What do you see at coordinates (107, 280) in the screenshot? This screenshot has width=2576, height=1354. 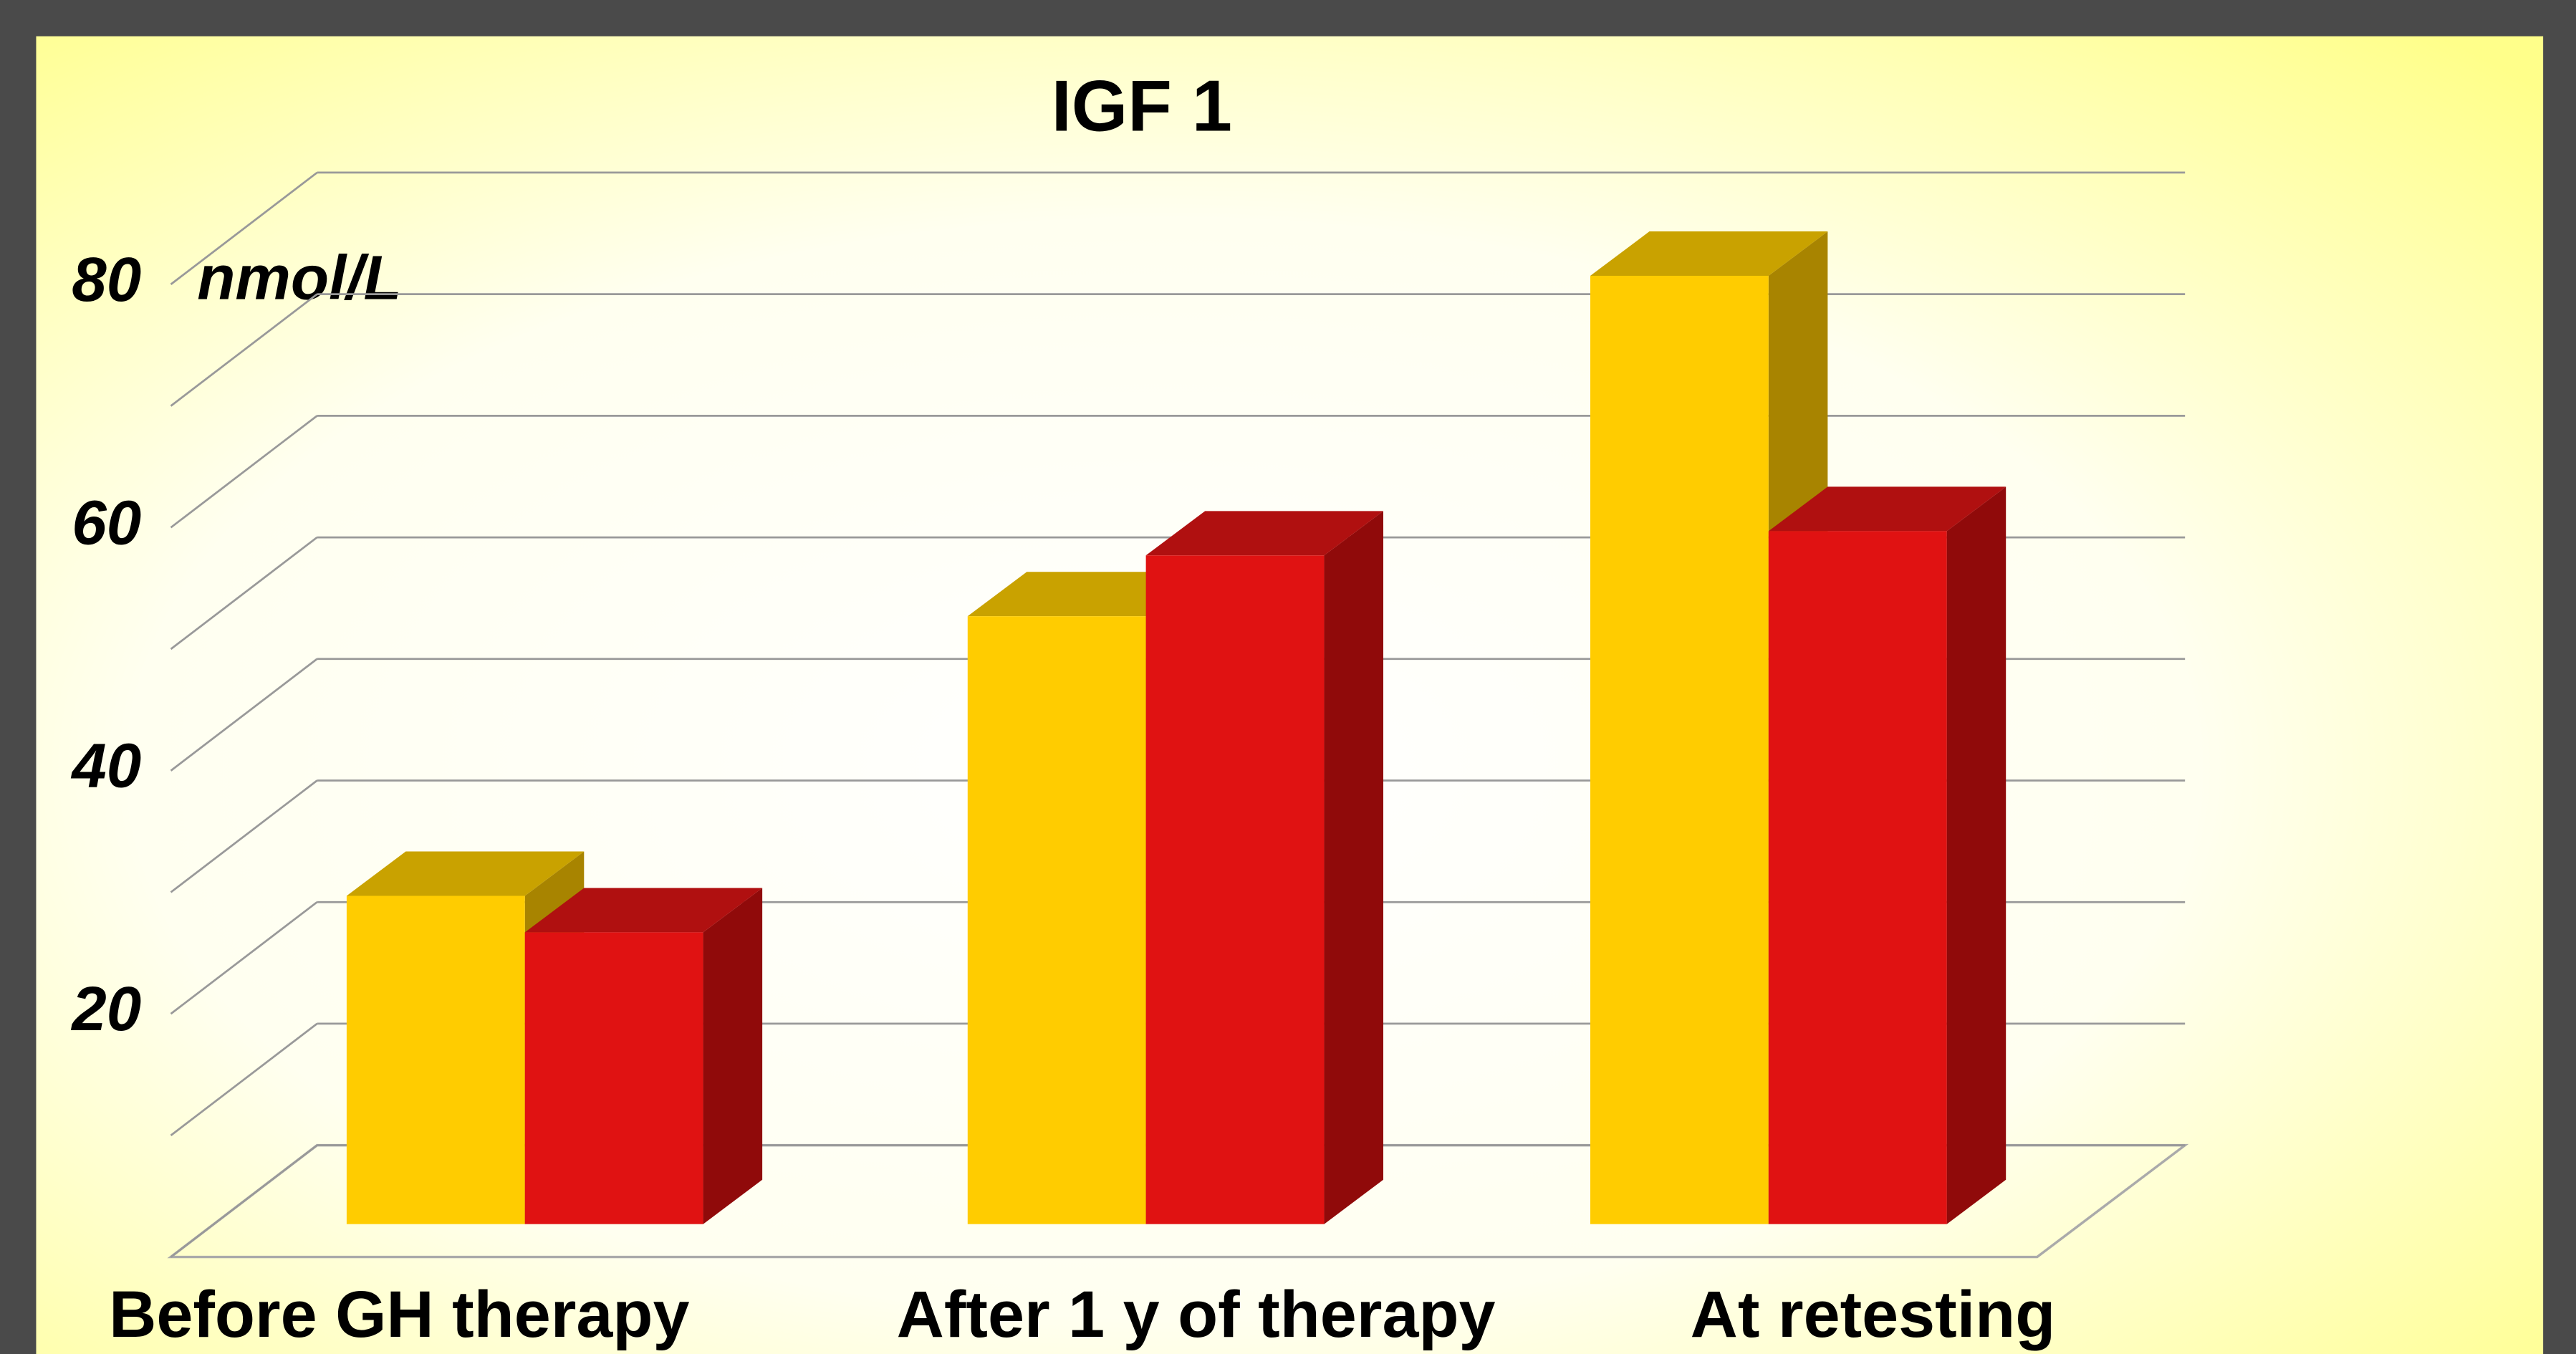 I see `y-tick-label: 80` at bounding box center [107, 280].